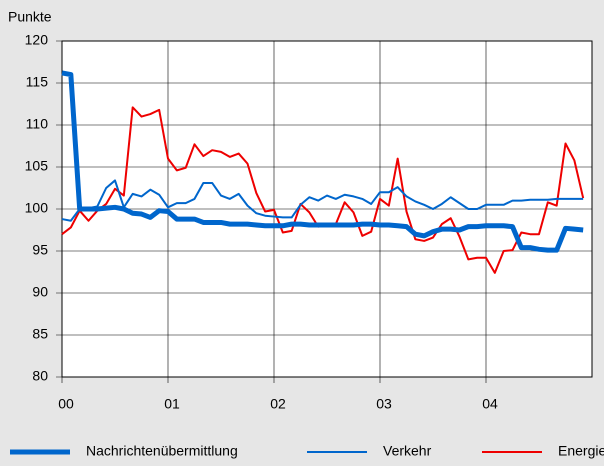 The width and height of the screenshot is (604, 466). I want to click on x-tick-label: 03, so click(384, 404).